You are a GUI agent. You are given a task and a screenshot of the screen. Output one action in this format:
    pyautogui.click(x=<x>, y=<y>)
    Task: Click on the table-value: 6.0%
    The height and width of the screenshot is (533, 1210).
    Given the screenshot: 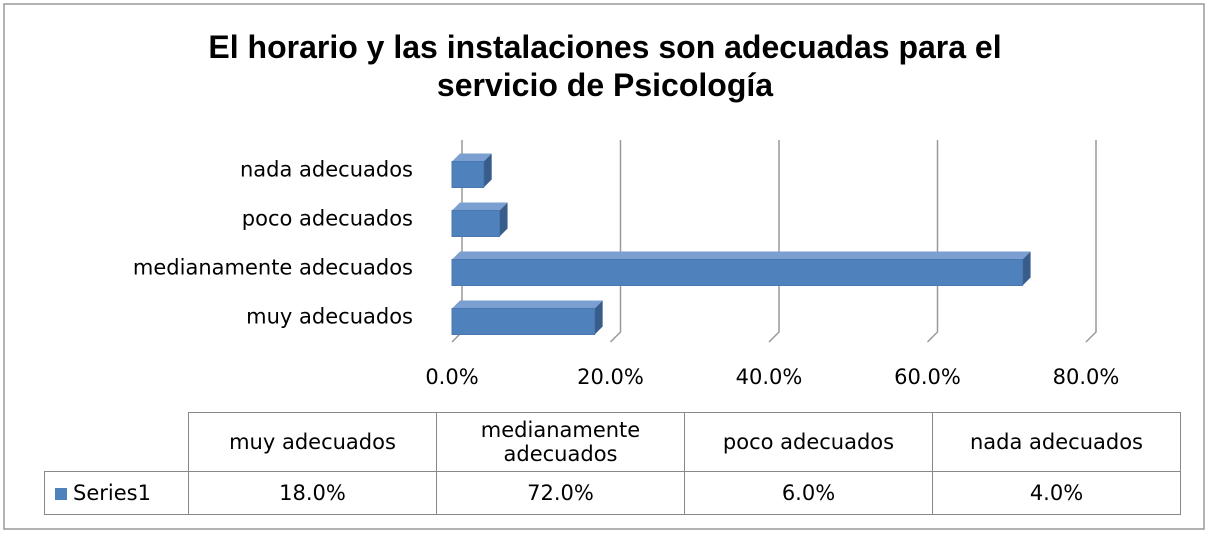 What is the action you would take?
    pyautogui.click(x=808, y=493)
    